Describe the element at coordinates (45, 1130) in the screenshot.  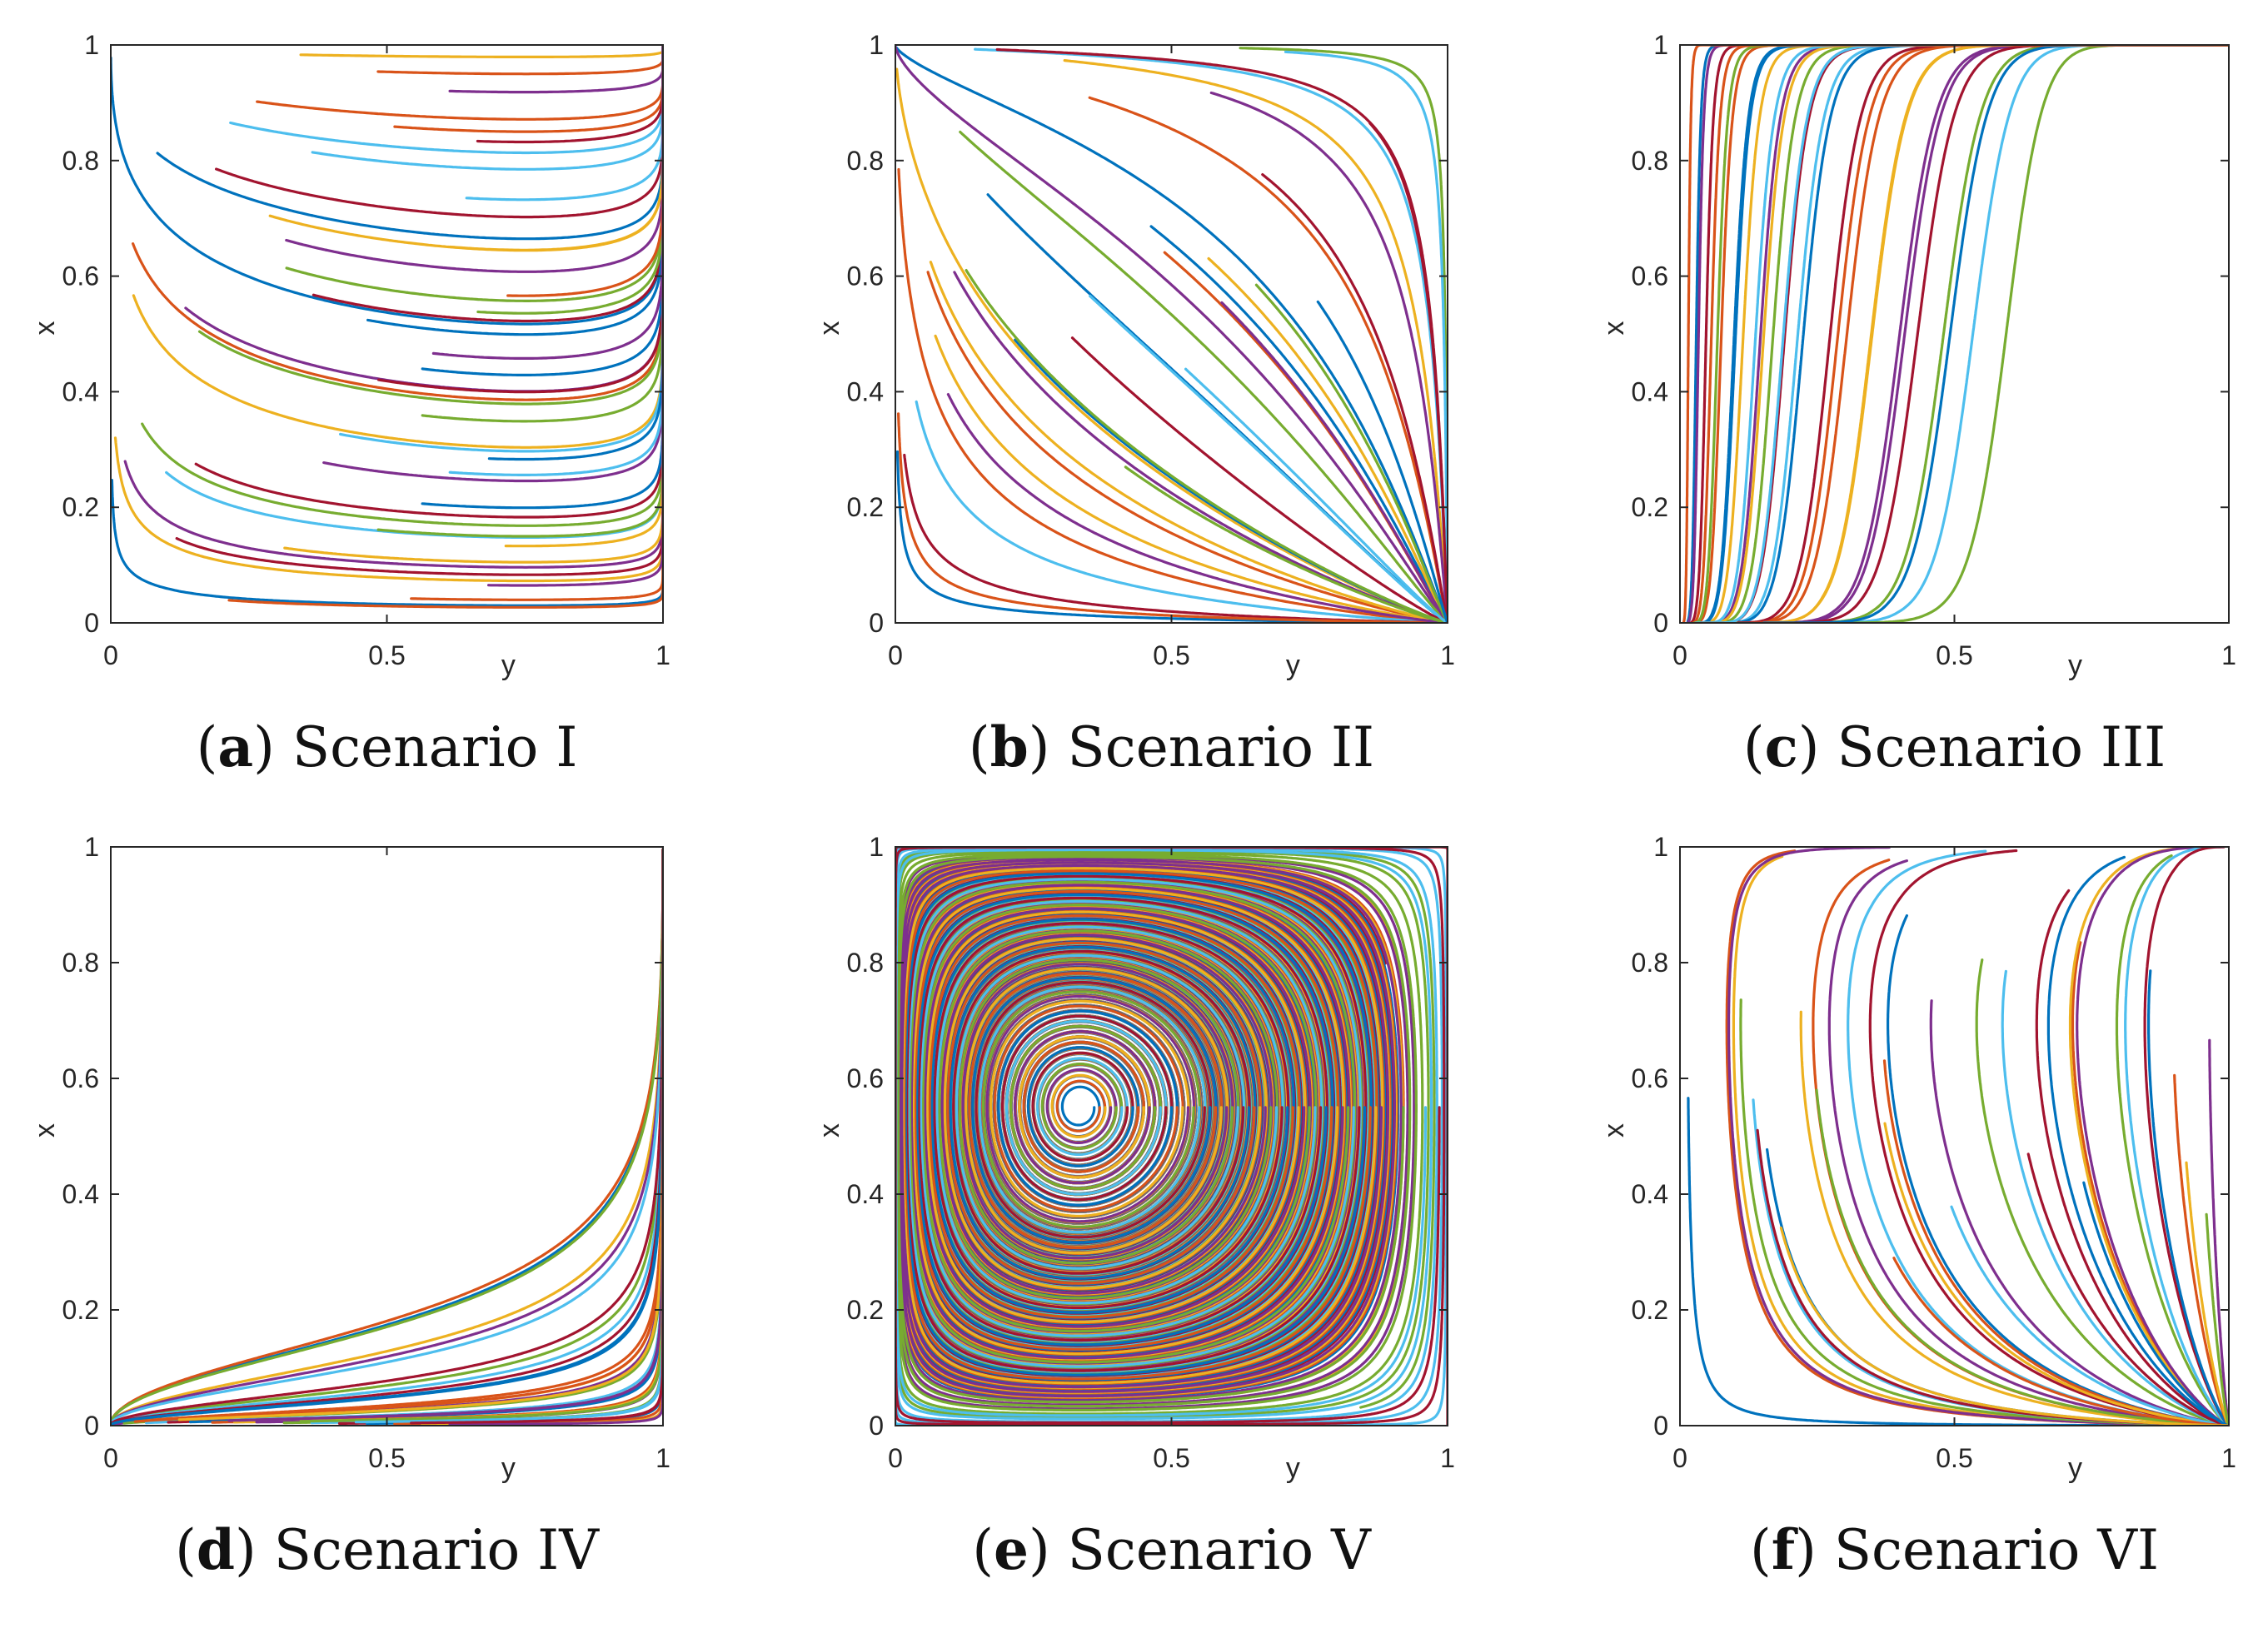
I see `ylabel-d: x` at that location.